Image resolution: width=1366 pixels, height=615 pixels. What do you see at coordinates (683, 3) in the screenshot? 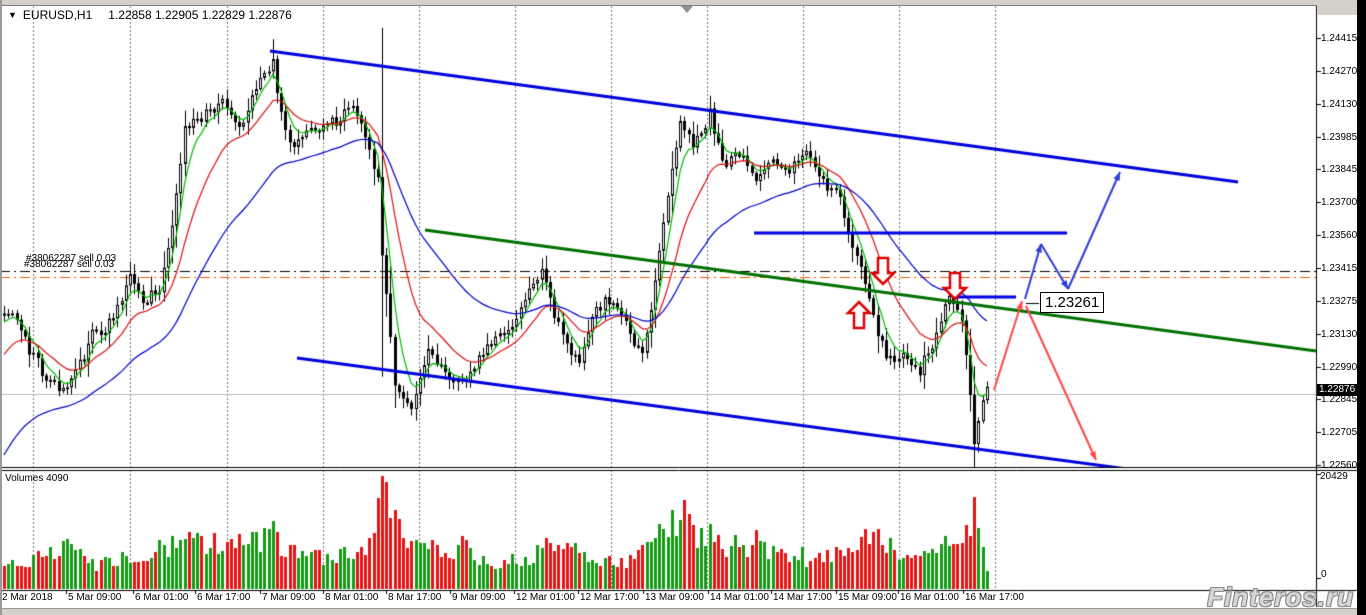
I see `window-top-border` at bounding box center [683, 3].